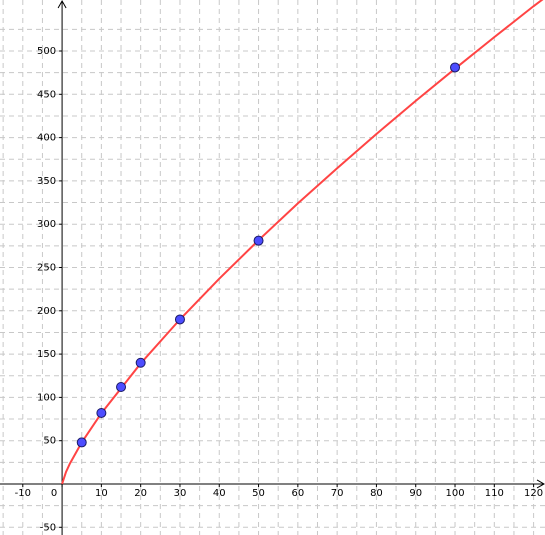 The image size is (545, 535). Describe the element at coordinates (297, 493) in the screenshot. I see `x-tick-label: 60` at that location.